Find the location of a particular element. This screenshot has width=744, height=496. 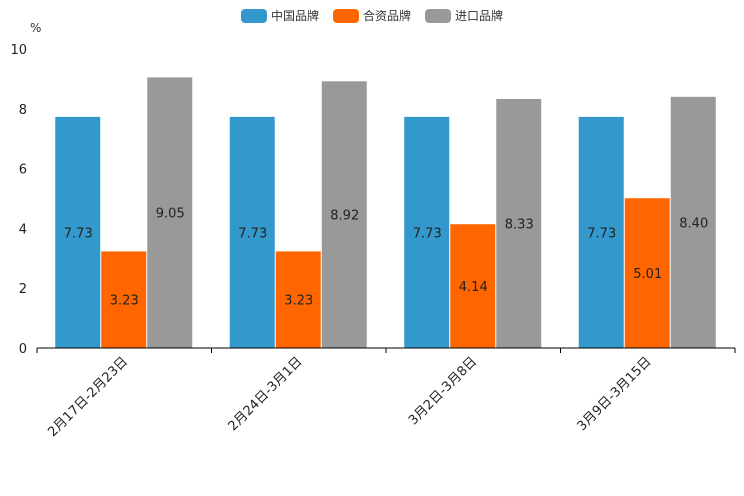

bar-s0-c2 is located at coordinates (427, 232).